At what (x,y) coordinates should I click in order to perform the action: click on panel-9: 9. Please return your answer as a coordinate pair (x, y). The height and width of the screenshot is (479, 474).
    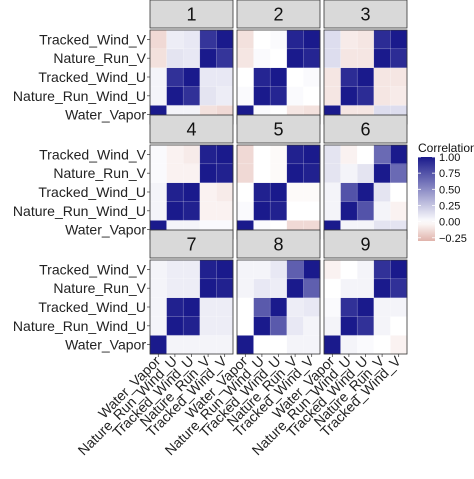
    Looking at the image, I should click on (365, 292).